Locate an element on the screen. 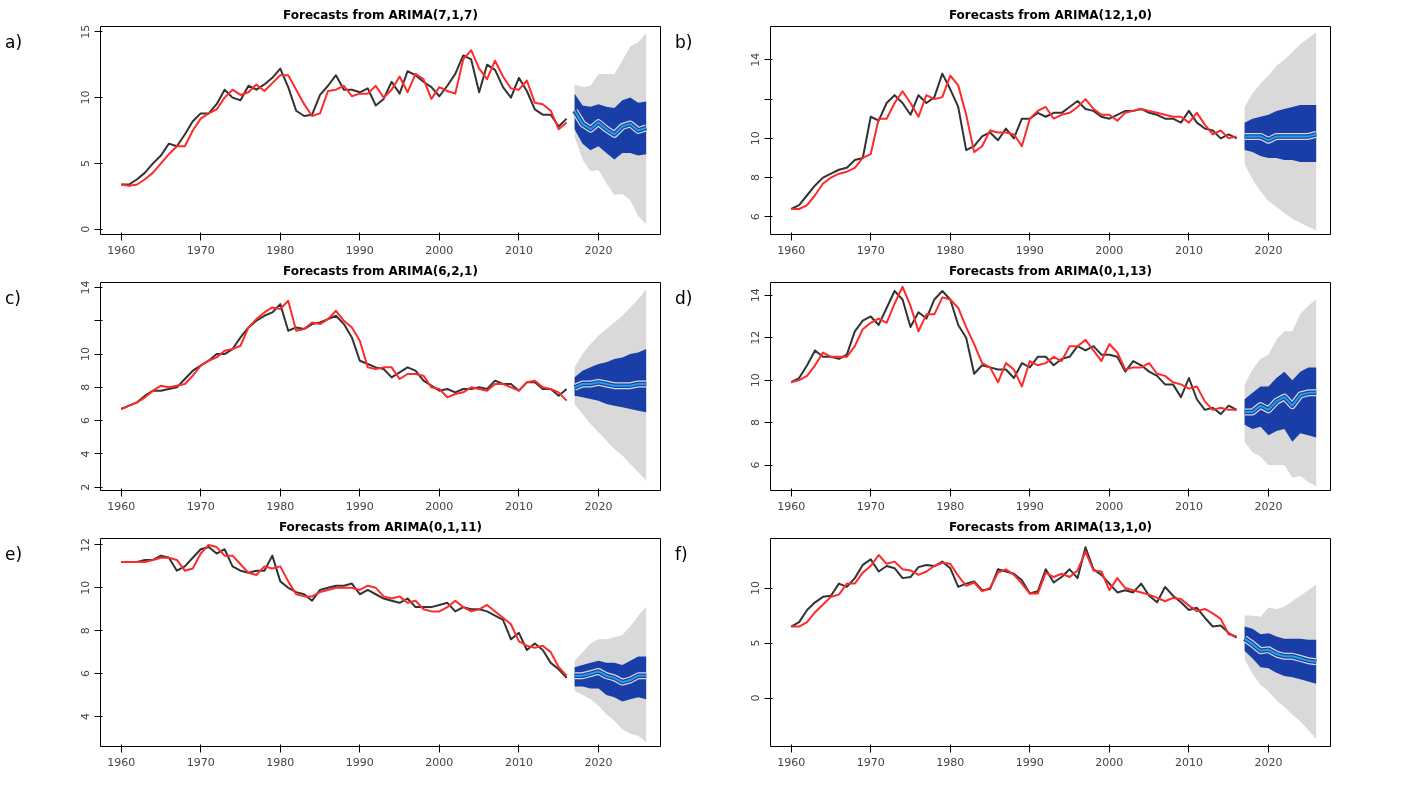  y-tick-label: 2 is located at coordinates (86, 487).